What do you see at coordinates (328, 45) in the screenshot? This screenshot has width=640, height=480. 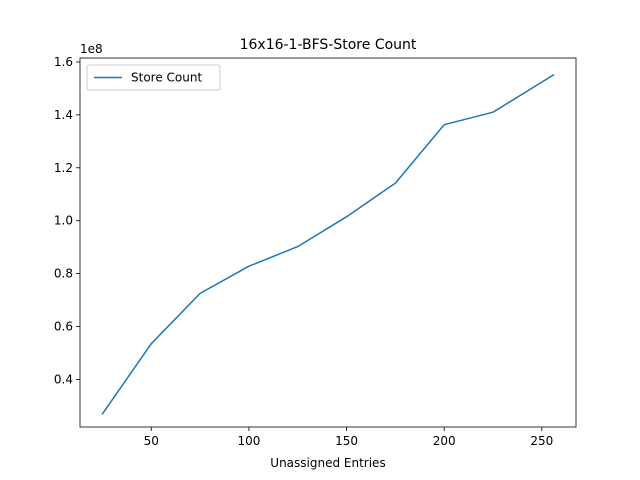 I see `chart-title: 16x16-1-BFS-Store Count` at bounding box center [328, 45].